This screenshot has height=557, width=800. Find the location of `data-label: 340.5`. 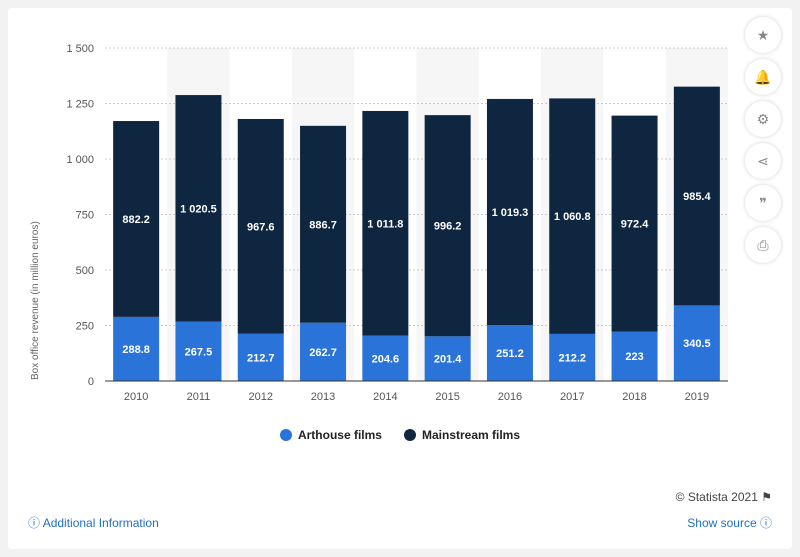

data-label: 340.5 is located at coordinates (697, 344).